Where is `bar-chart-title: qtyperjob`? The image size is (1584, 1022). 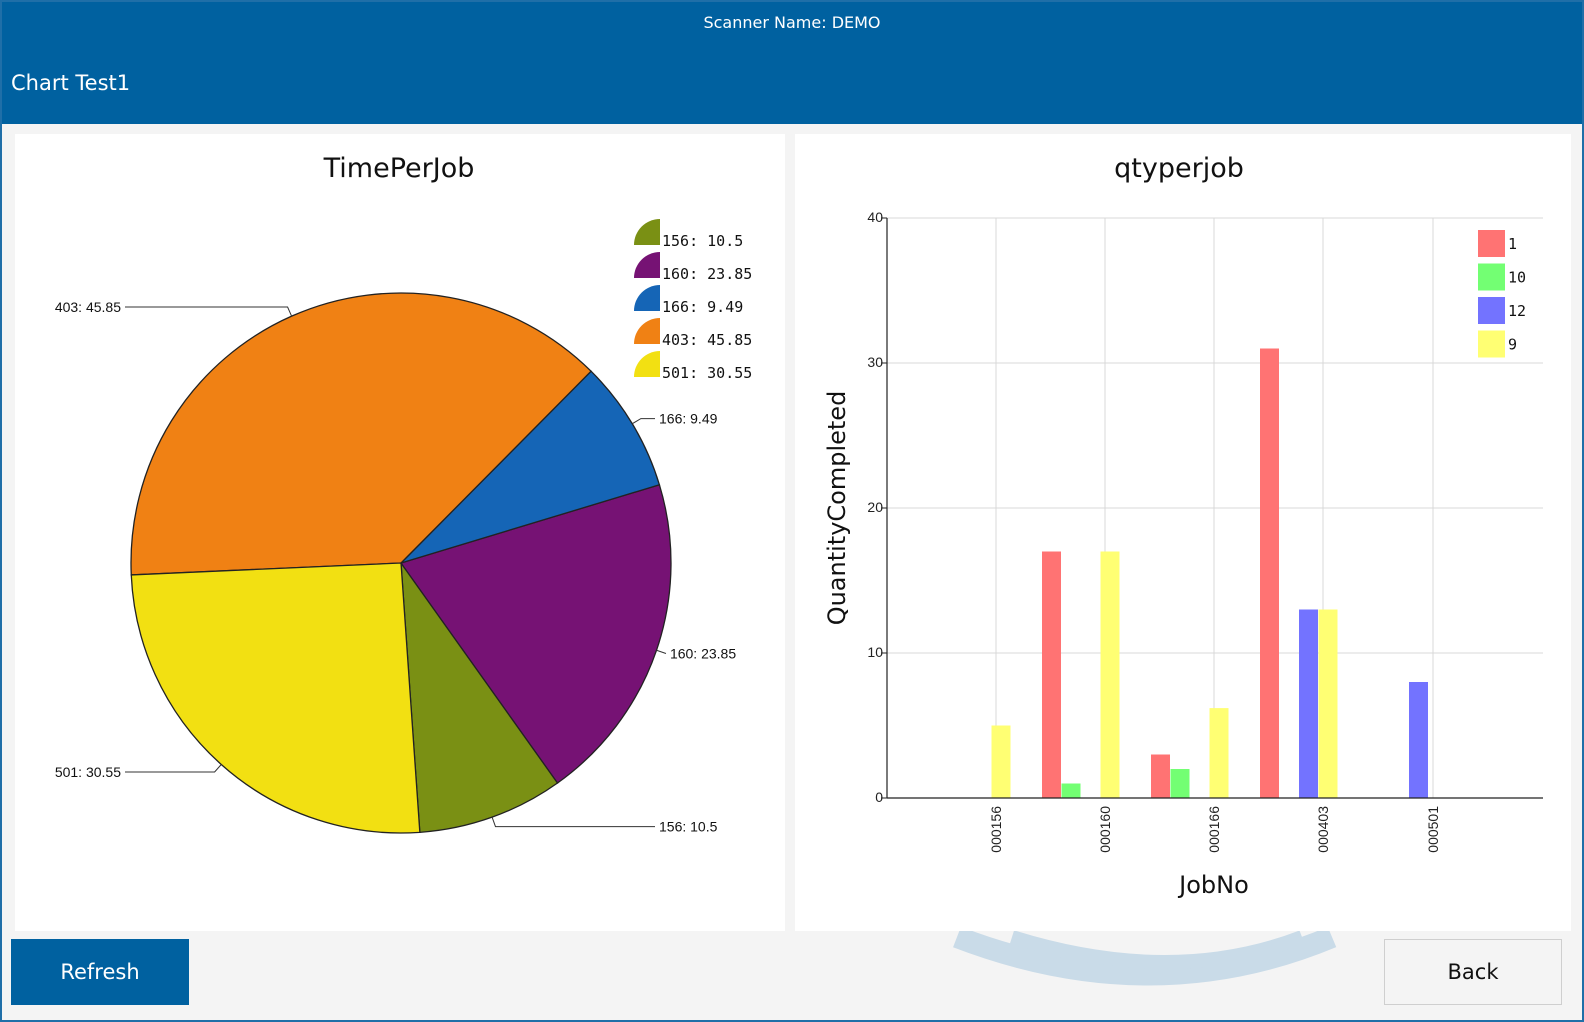 bar-chart-title: qtyperjob is located at coordinates (1179, 168).